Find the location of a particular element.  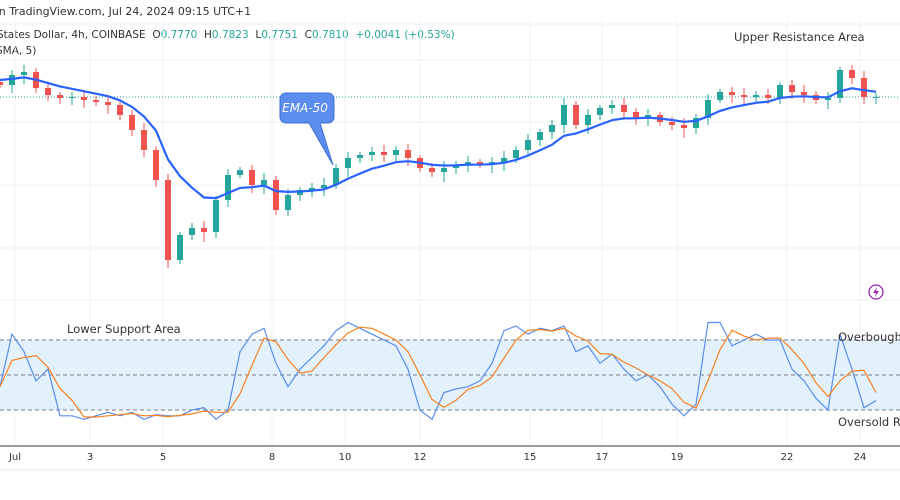

open-label: O is located at coordinates (156, 35).